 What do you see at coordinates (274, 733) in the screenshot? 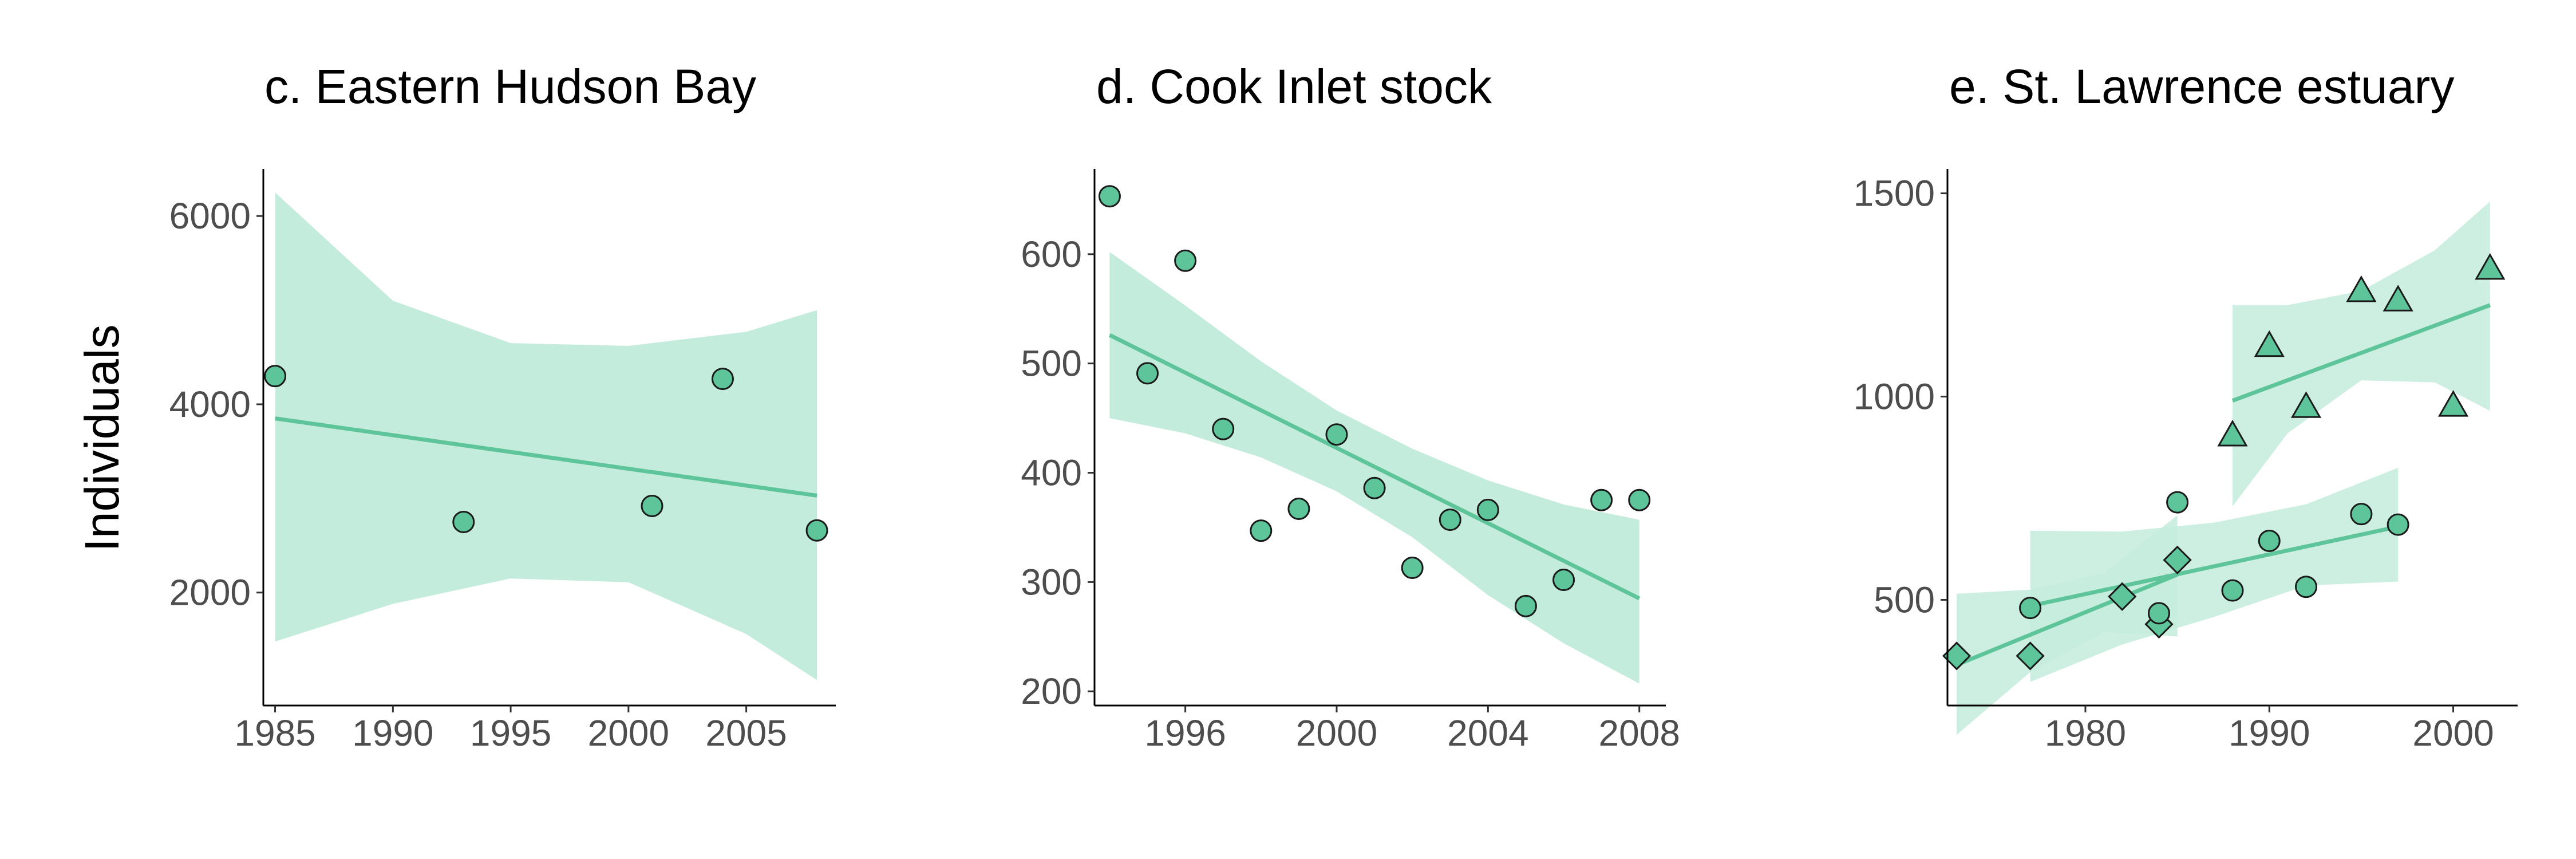
I see `panel-c-x-tick-label: 1985` at bounding box center [274, 733].